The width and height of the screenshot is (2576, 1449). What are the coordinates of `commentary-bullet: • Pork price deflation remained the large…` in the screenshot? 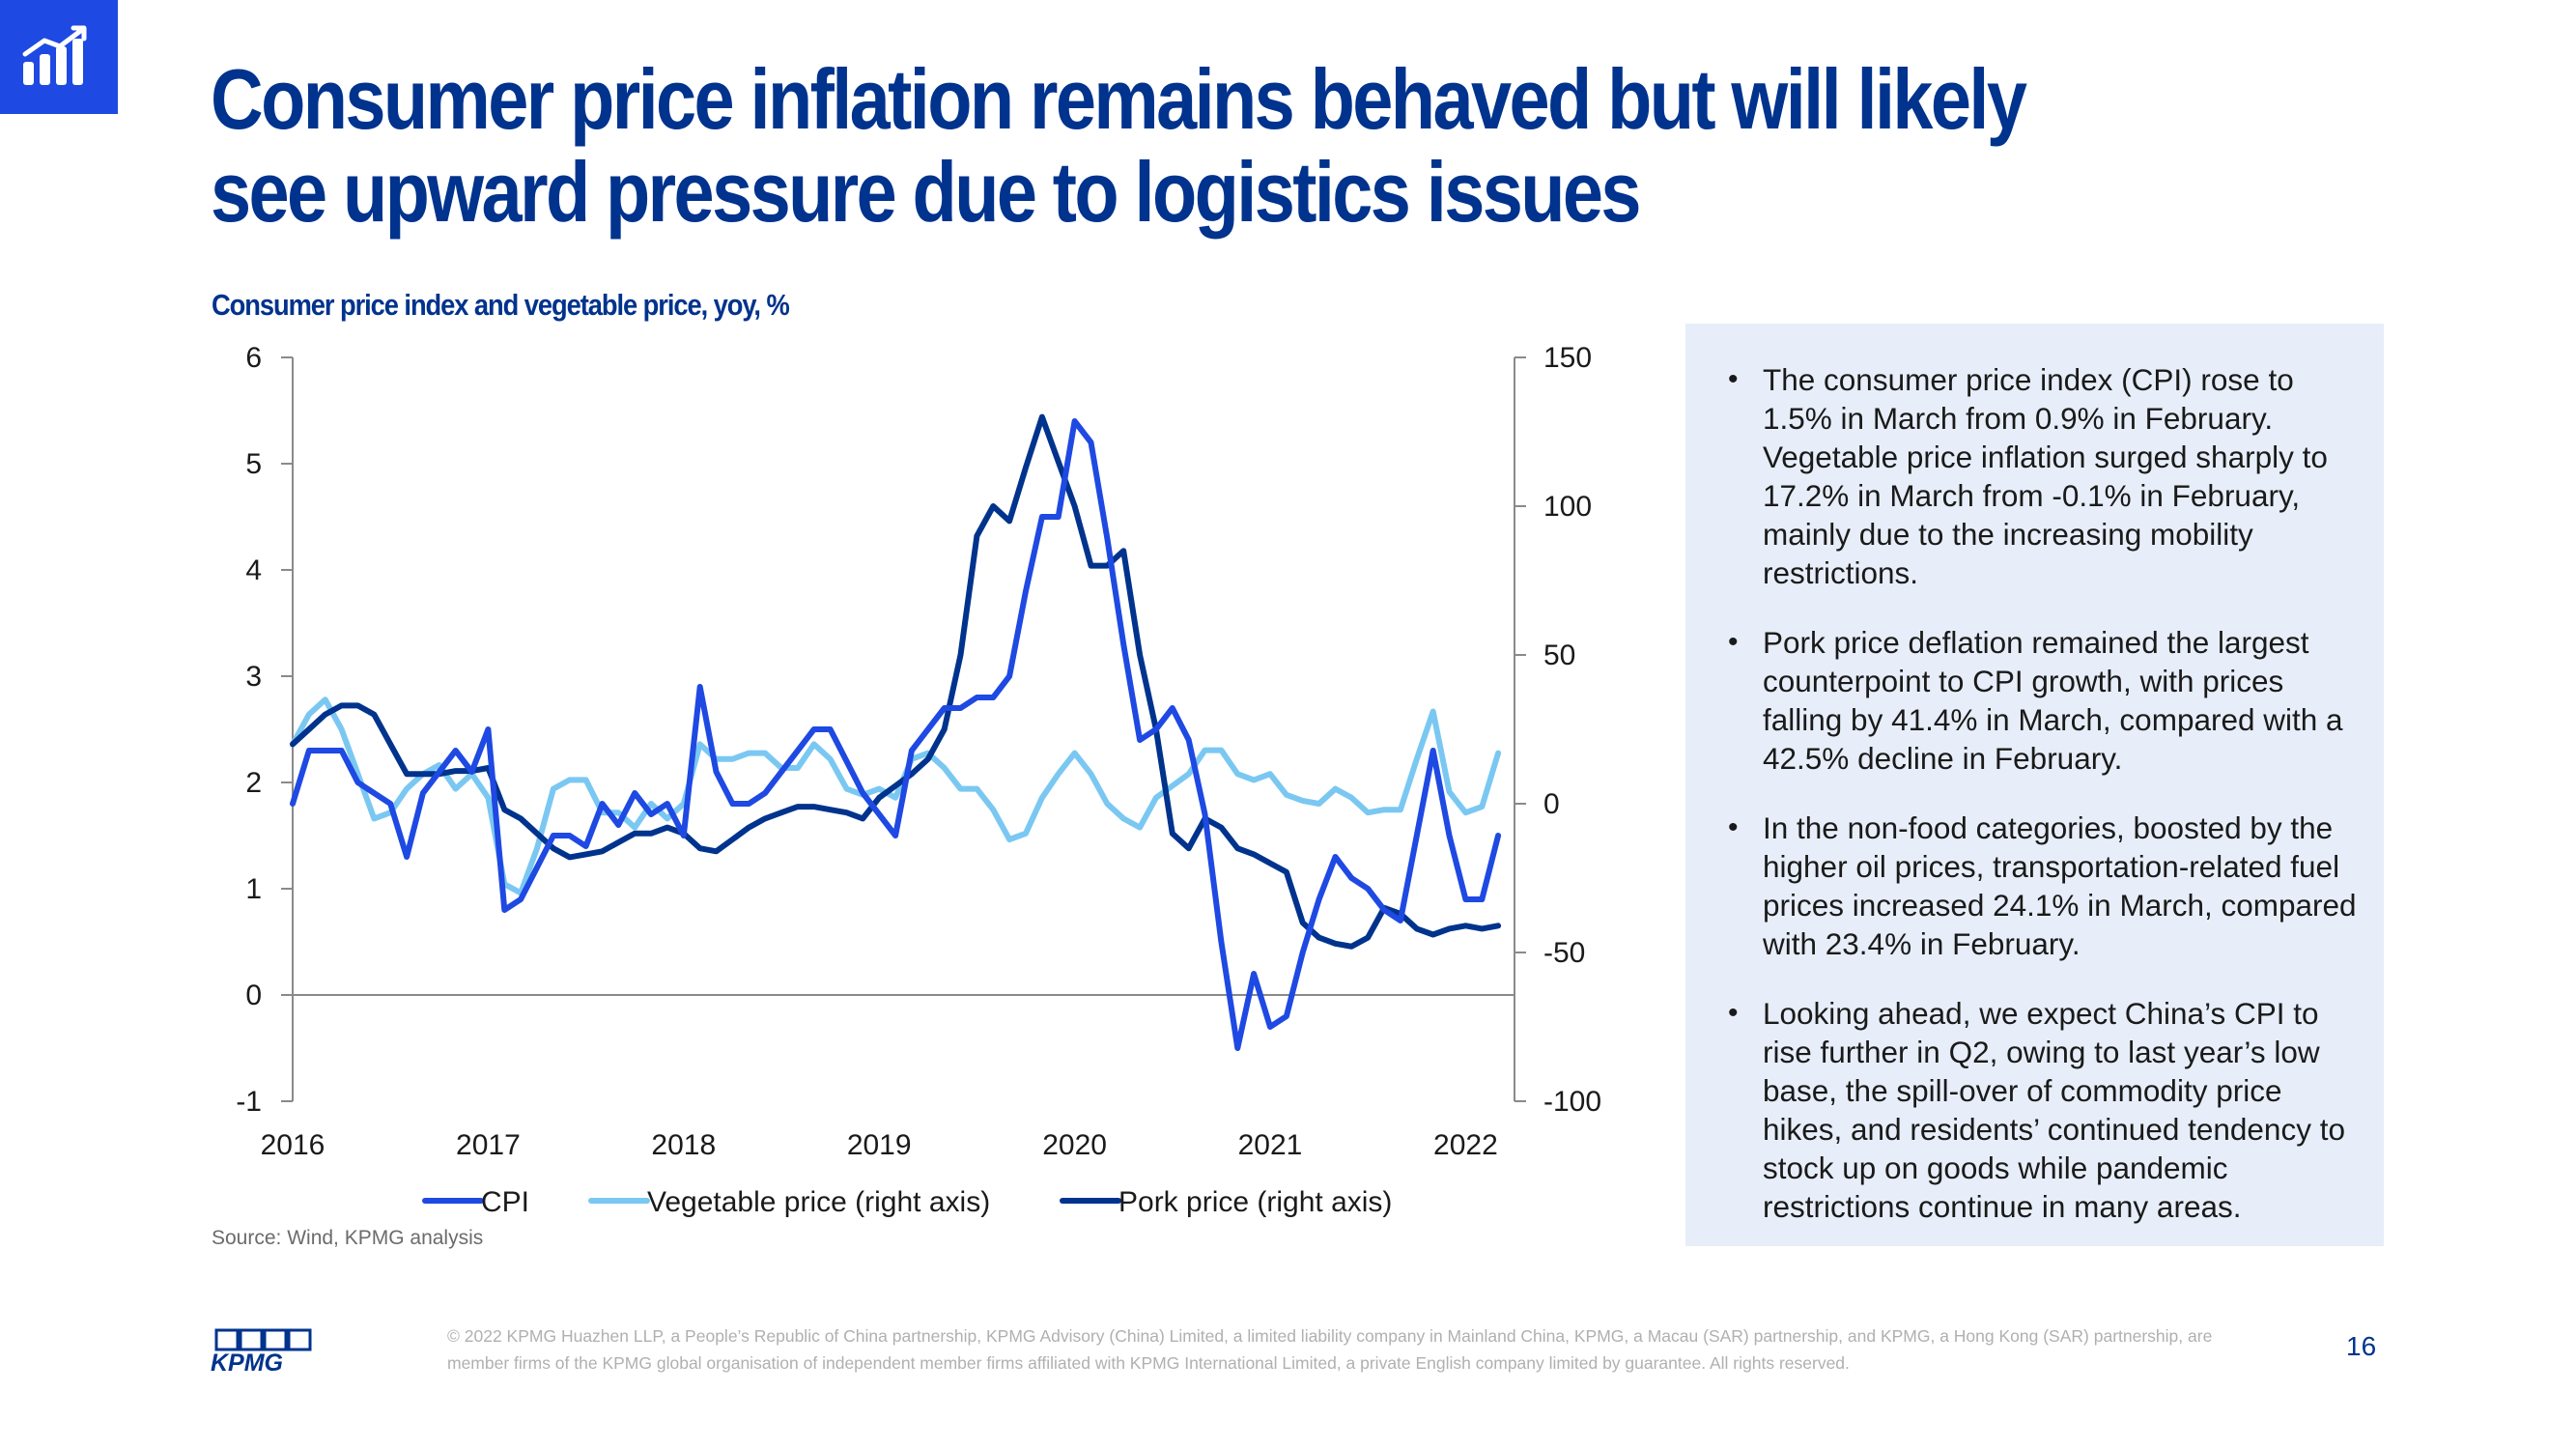 It's located at (2043, 700).